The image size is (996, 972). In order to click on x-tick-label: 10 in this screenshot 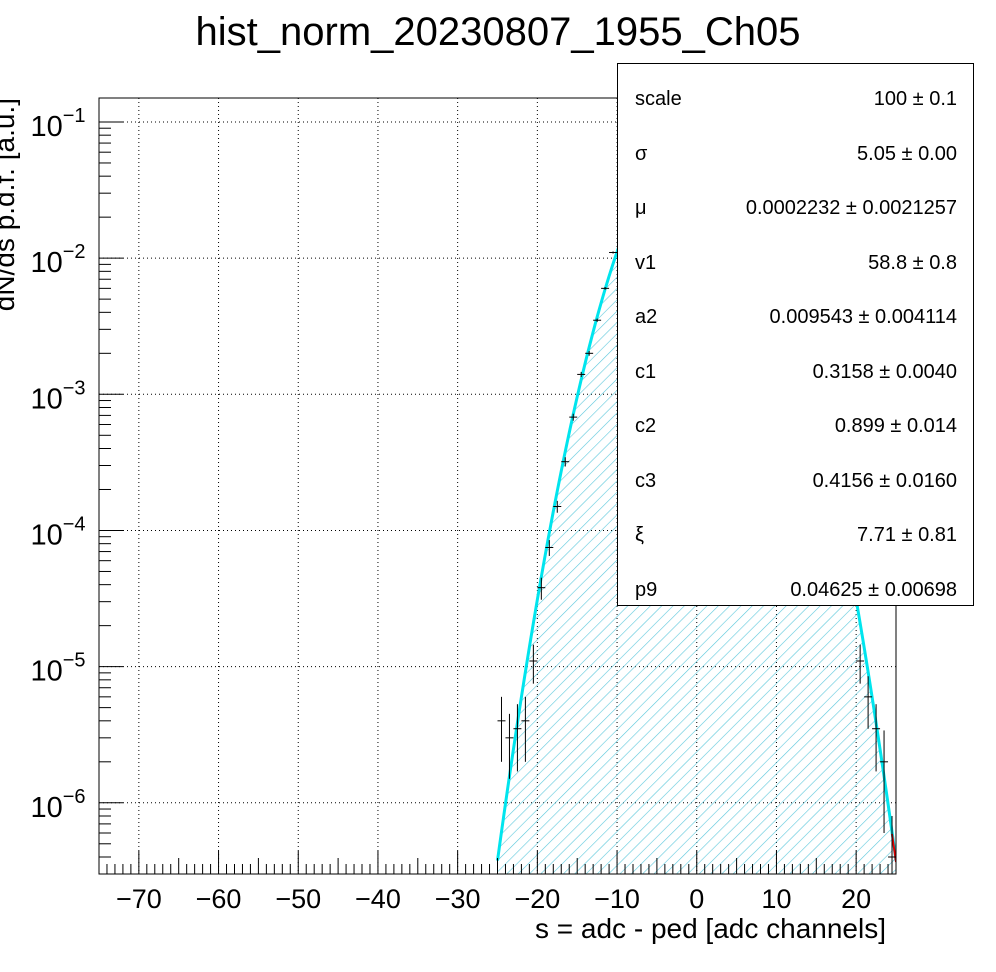, I will do `click(776, 899)`.